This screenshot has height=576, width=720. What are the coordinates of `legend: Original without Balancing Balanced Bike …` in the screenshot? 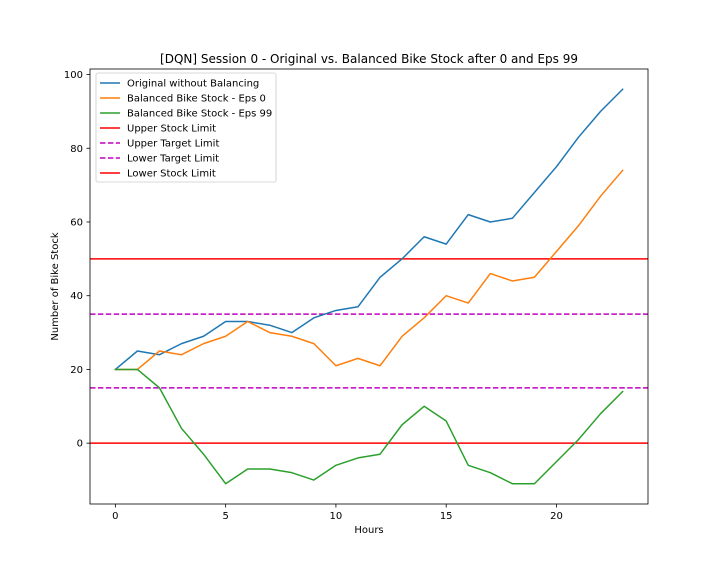 It's located at (186, 127).